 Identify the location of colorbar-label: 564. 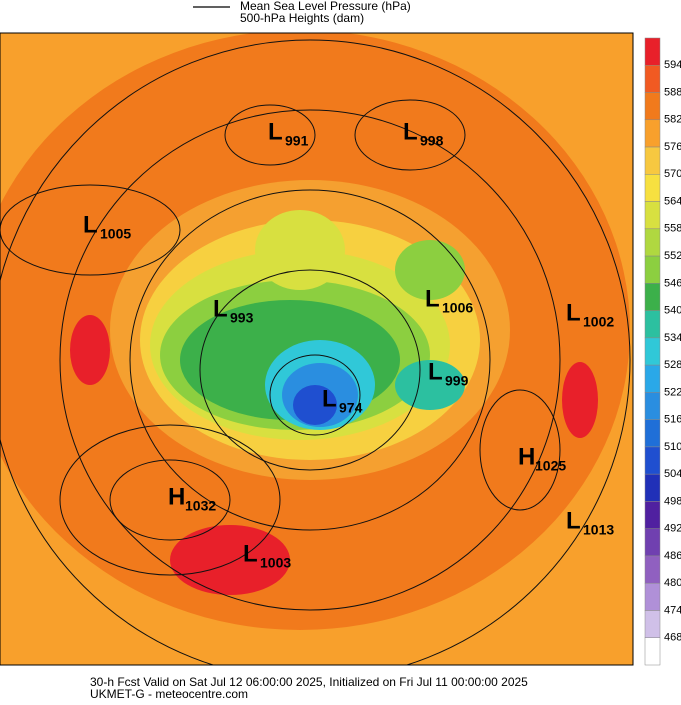
(672, 201).